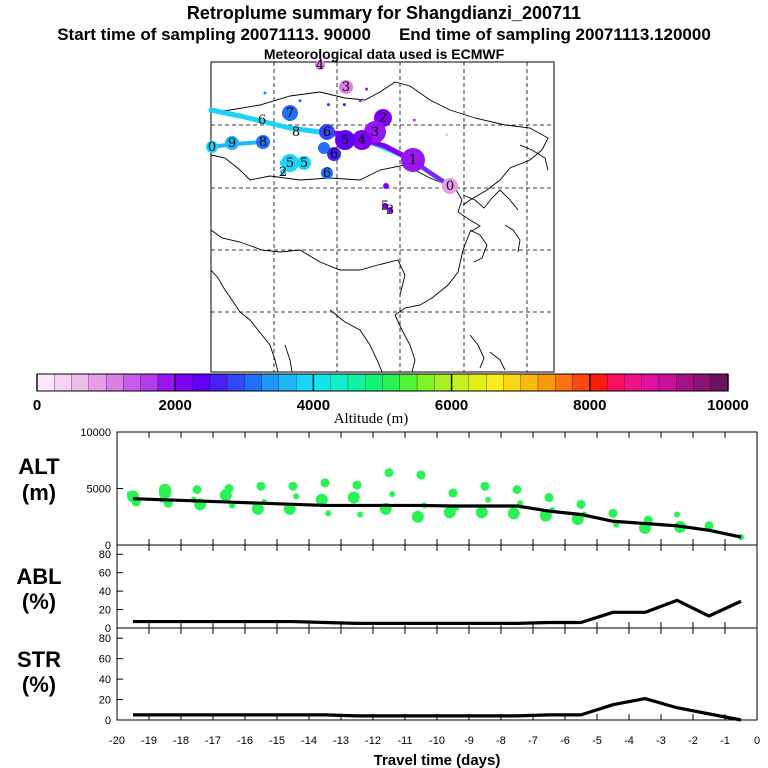  What do you see at coordinates (554, 34) in the screenshot?
I see `end-time-label: End time of sampling 20071113.120000` at bounding box center [554, 34].